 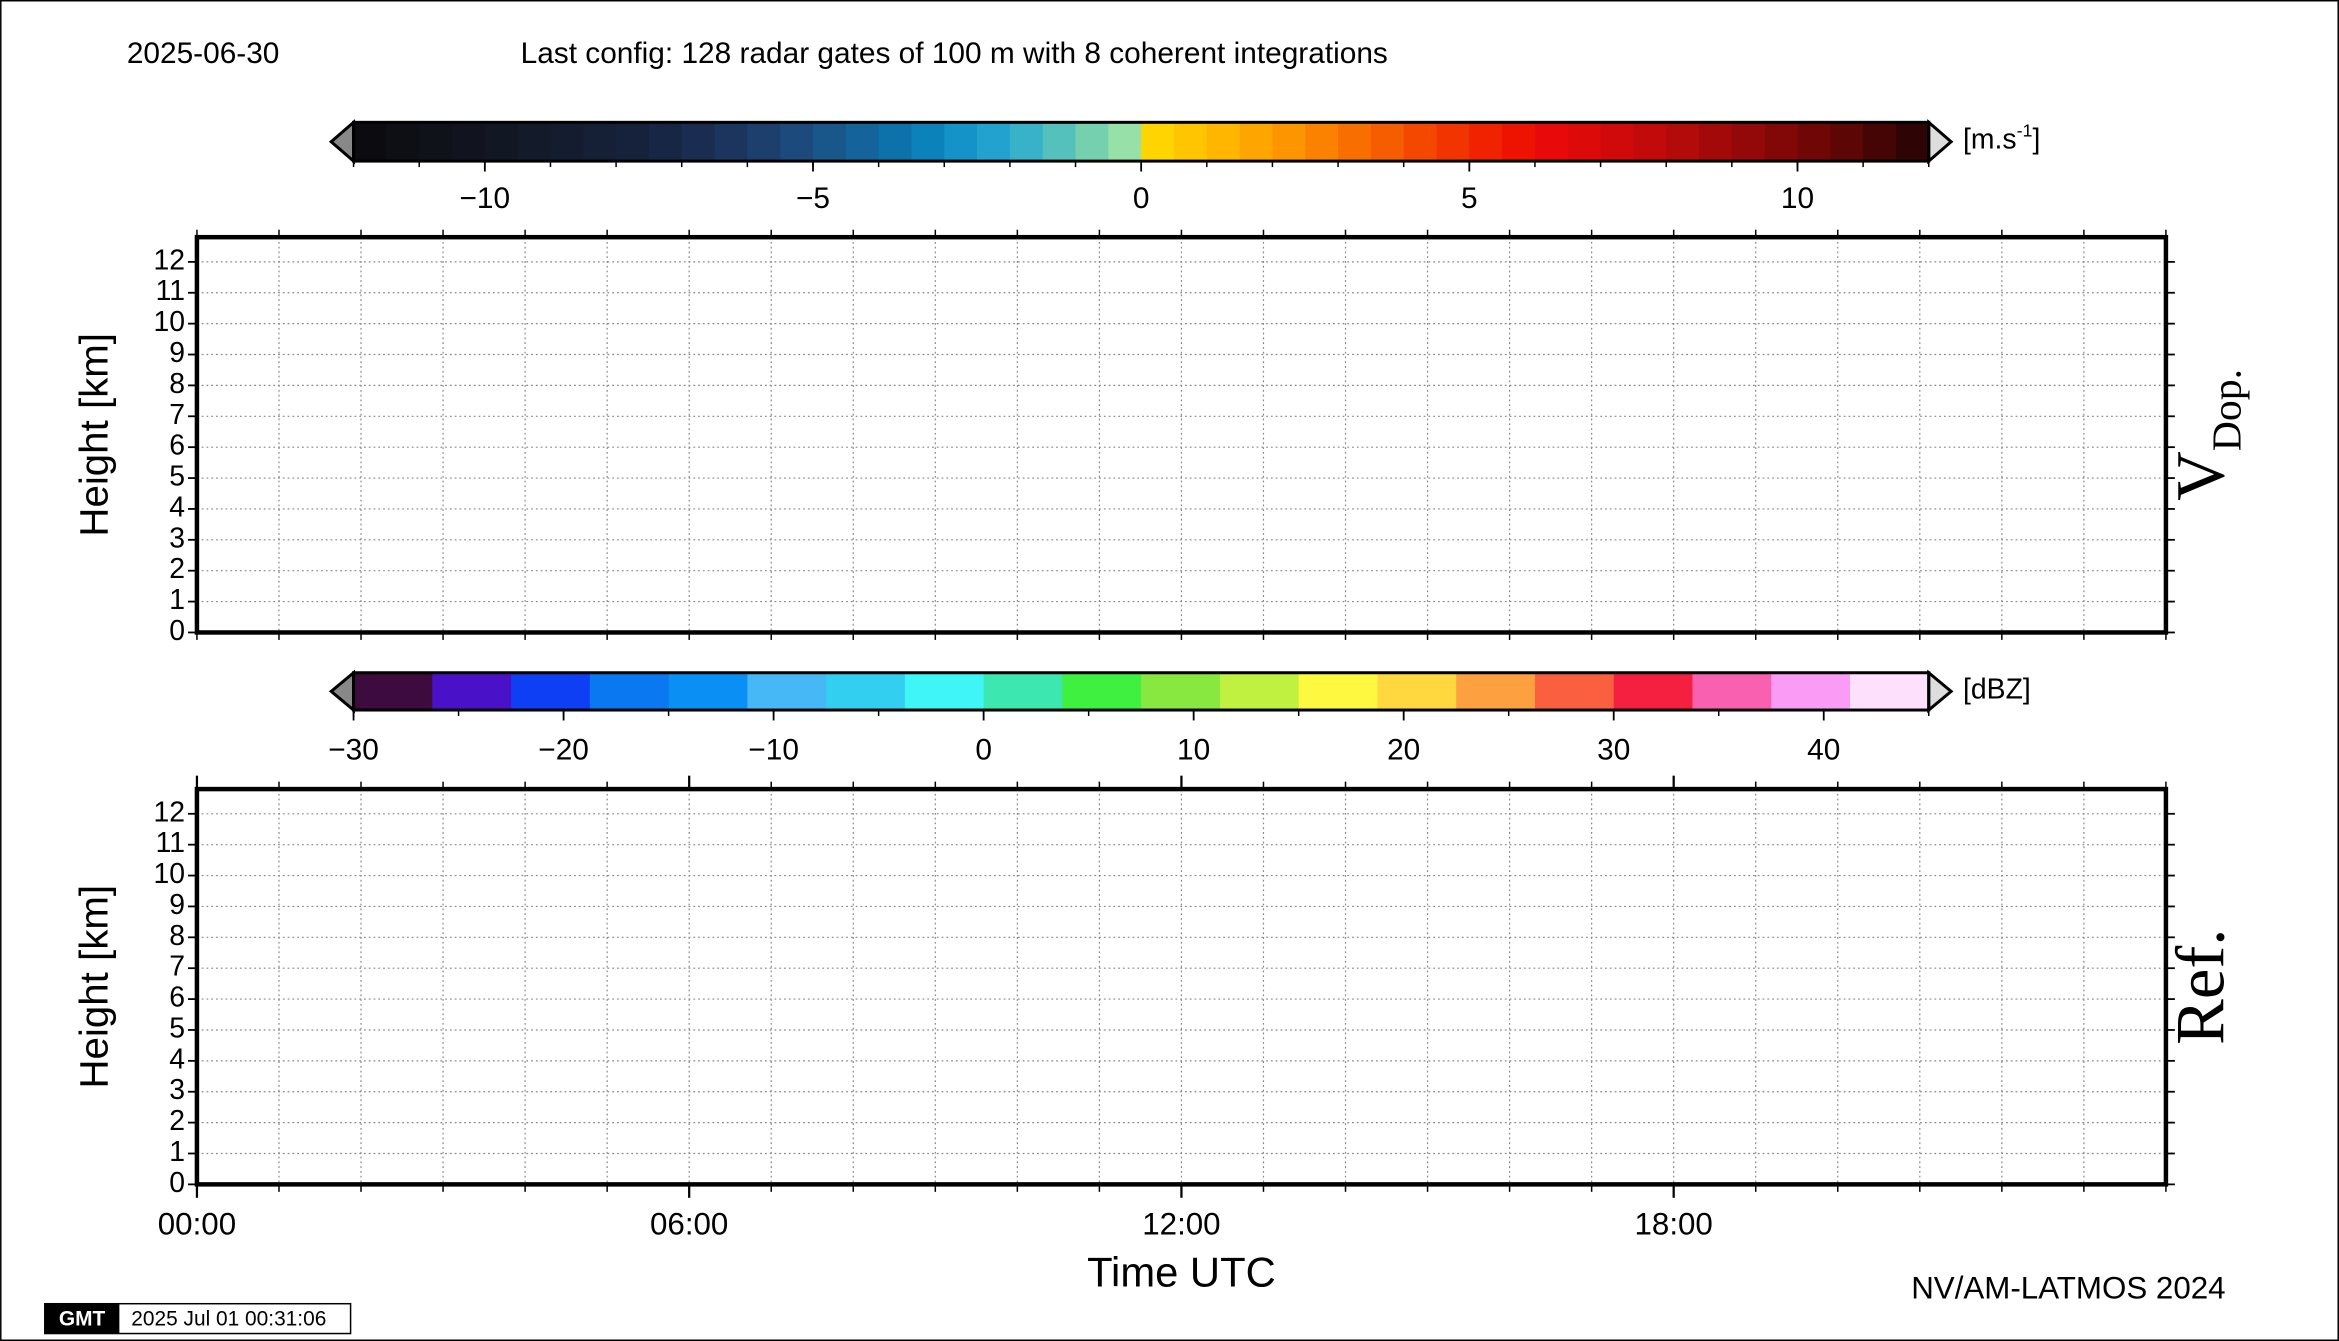 What do you see at coordinates (177, 600) in the screenshot?
I see `y-tick-label: 1` at bounding box center [177, 600].